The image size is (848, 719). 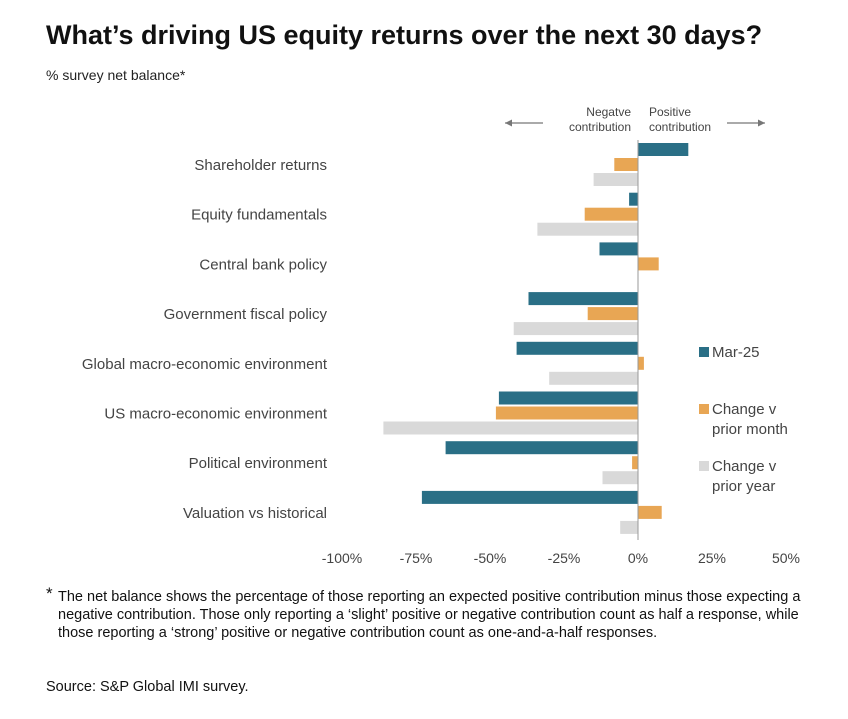 I want to click on bar-mar-25-global-macro-economic-environment, so click(x=577, y=348).